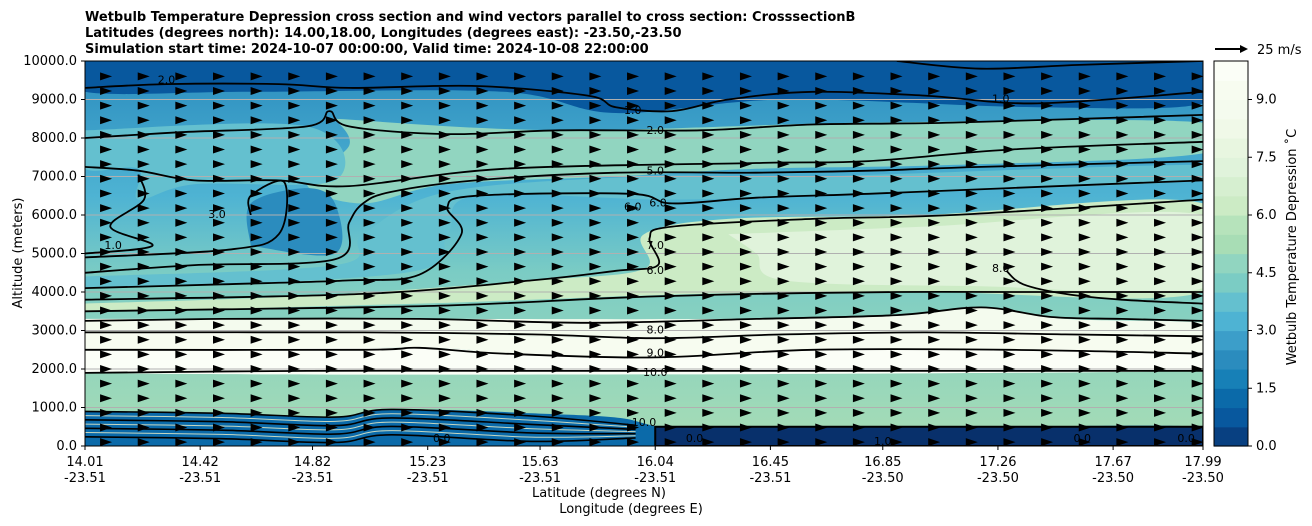 This screenshot has width=1312, height=526. I want to click on contour-label: 6.0, so click(633, 206).